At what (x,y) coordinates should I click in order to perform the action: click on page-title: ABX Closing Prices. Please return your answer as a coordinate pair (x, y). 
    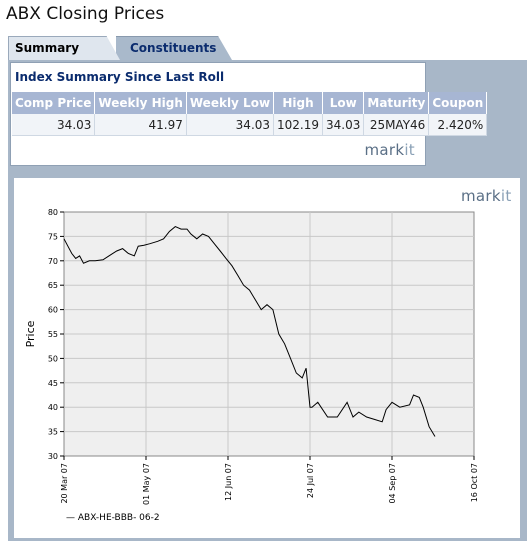
    Looking at the image, I should click on (85, 14).